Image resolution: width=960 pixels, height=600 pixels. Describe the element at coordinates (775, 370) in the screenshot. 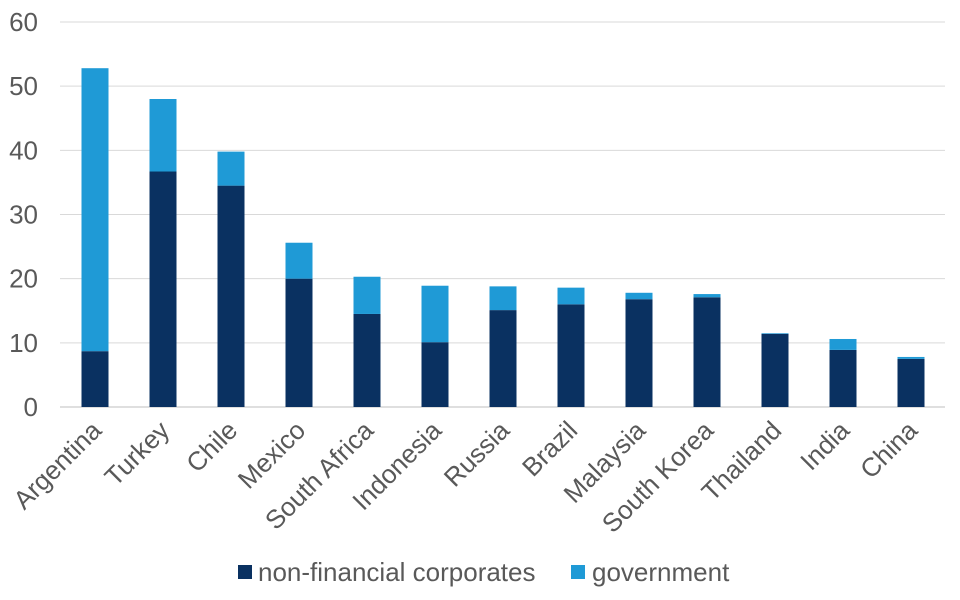

I see `bar-corporates-thailand` at that location.